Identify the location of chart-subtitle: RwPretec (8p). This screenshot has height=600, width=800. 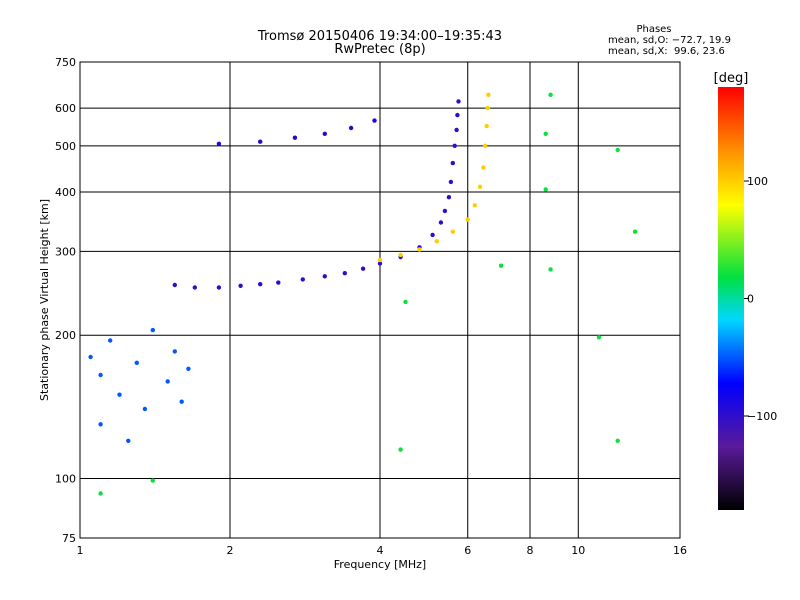
(379, 49).